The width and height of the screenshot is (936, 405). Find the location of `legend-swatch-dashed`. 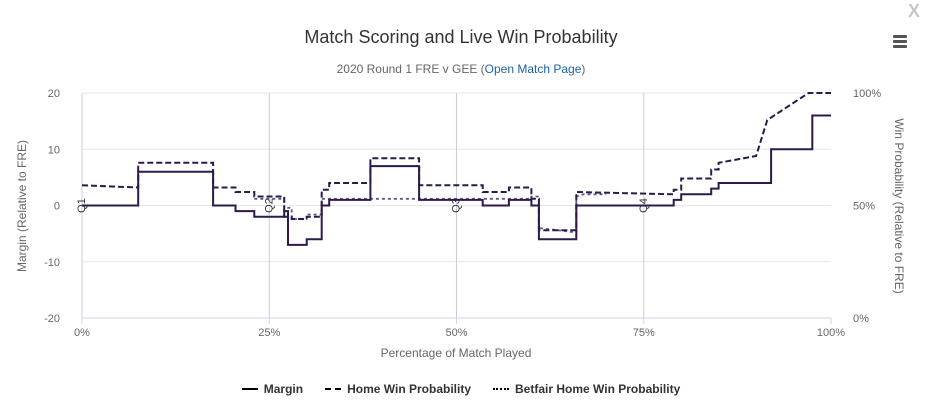

legend-swatch-dashed is located at coordinates (333, 389).